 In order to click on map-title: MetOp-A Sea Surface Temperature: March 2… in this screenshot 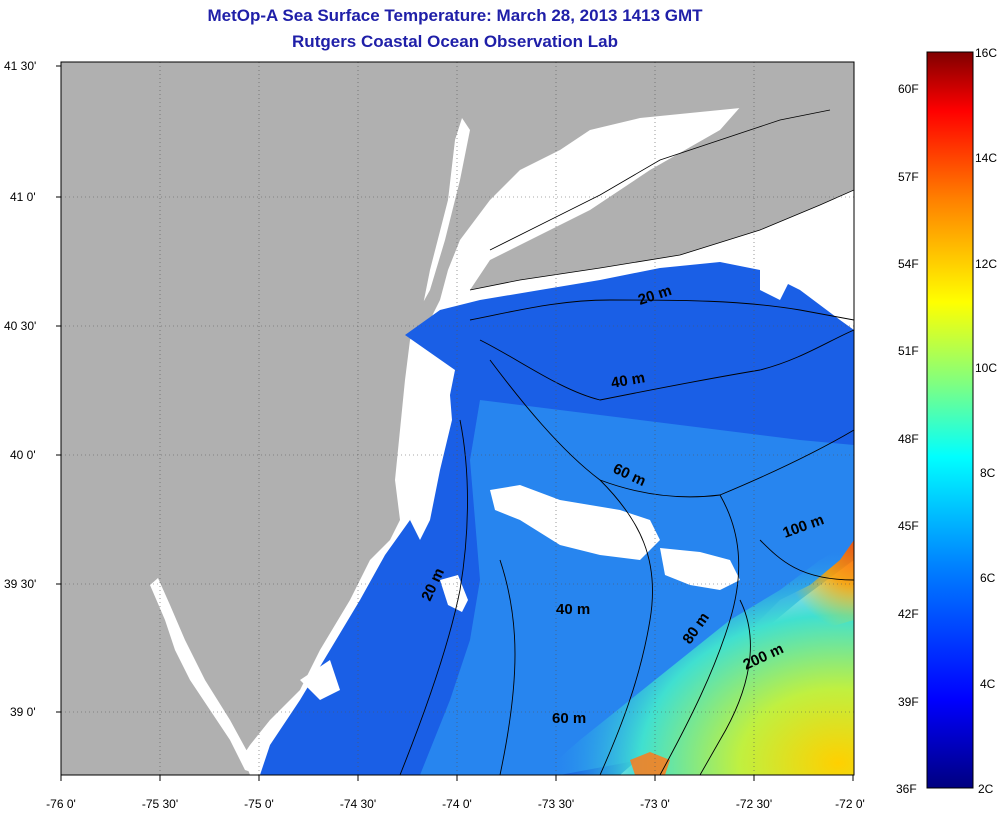, I will do `click(455, 15)`.